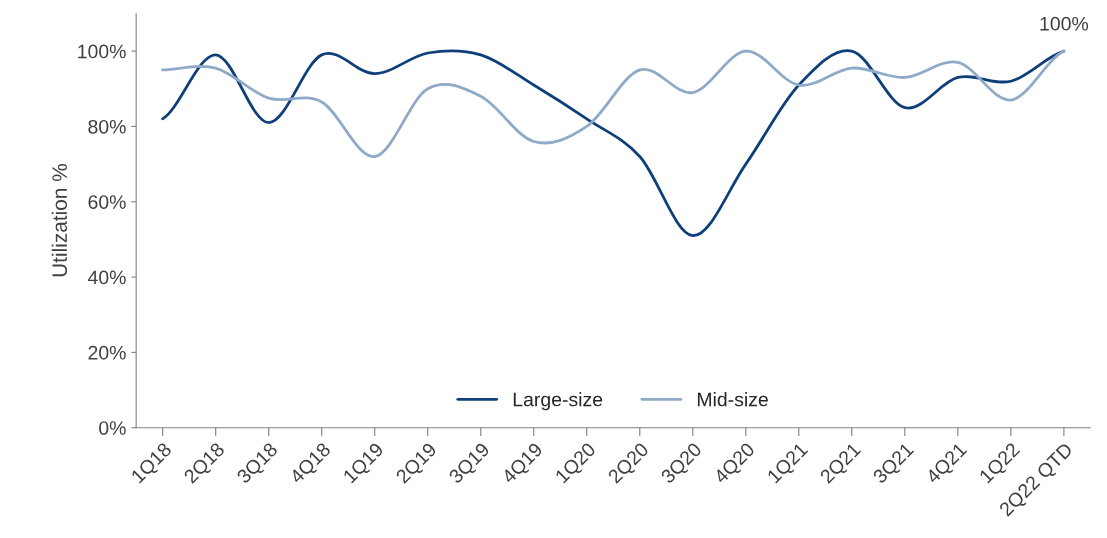 This screenshot has height=538, width=1107. Describe the element at coordinates (732, 399) in the screenshot. I see `legend-label: Mid-size` at that location.